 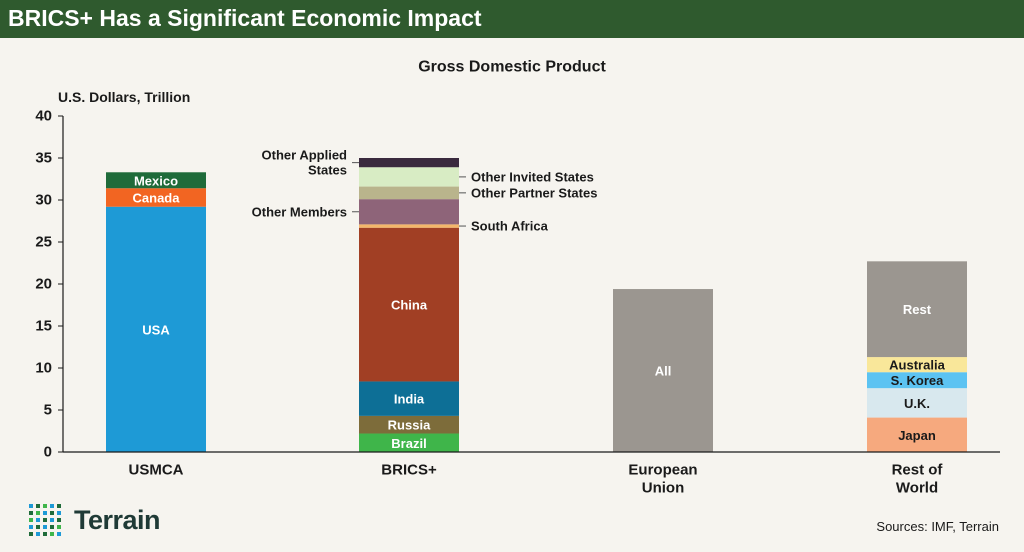 What do you see at coordinates (409, 470) in the screenshot?
I see `x-category-label: BRICS+` at bounding box center [409, 470].